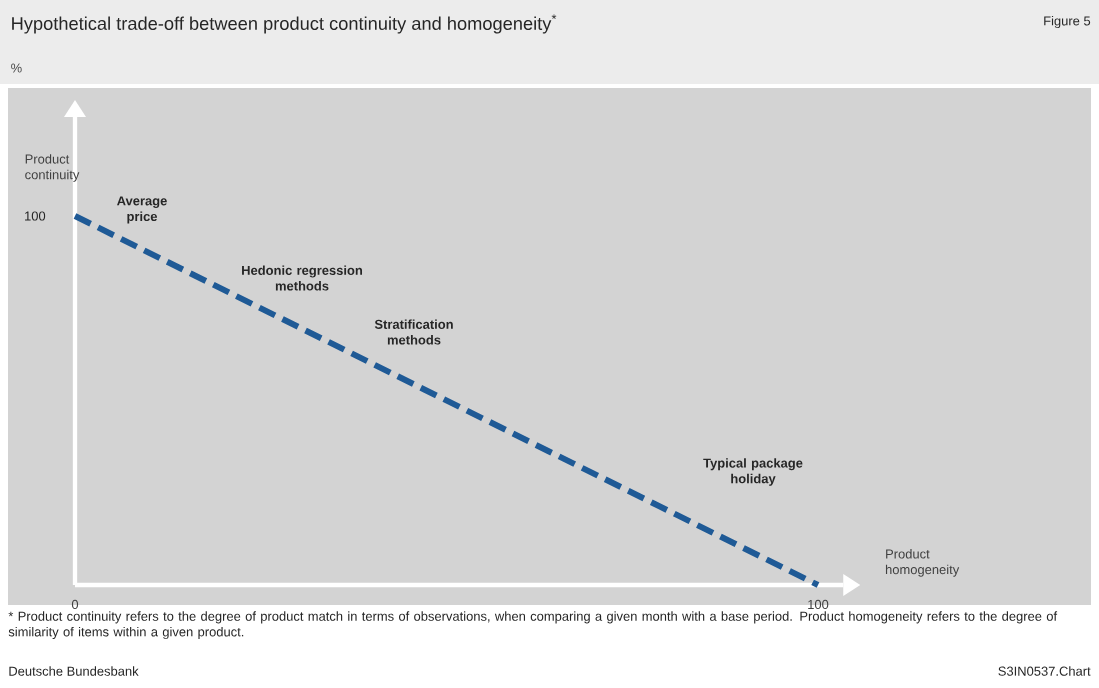 The height and width of the screenshot is (688, 1099). What do you see at coordinates (1044, 671) in the screenshot?
I see `text: S3IN0537.Chart` at bounding box center [1044, 671].